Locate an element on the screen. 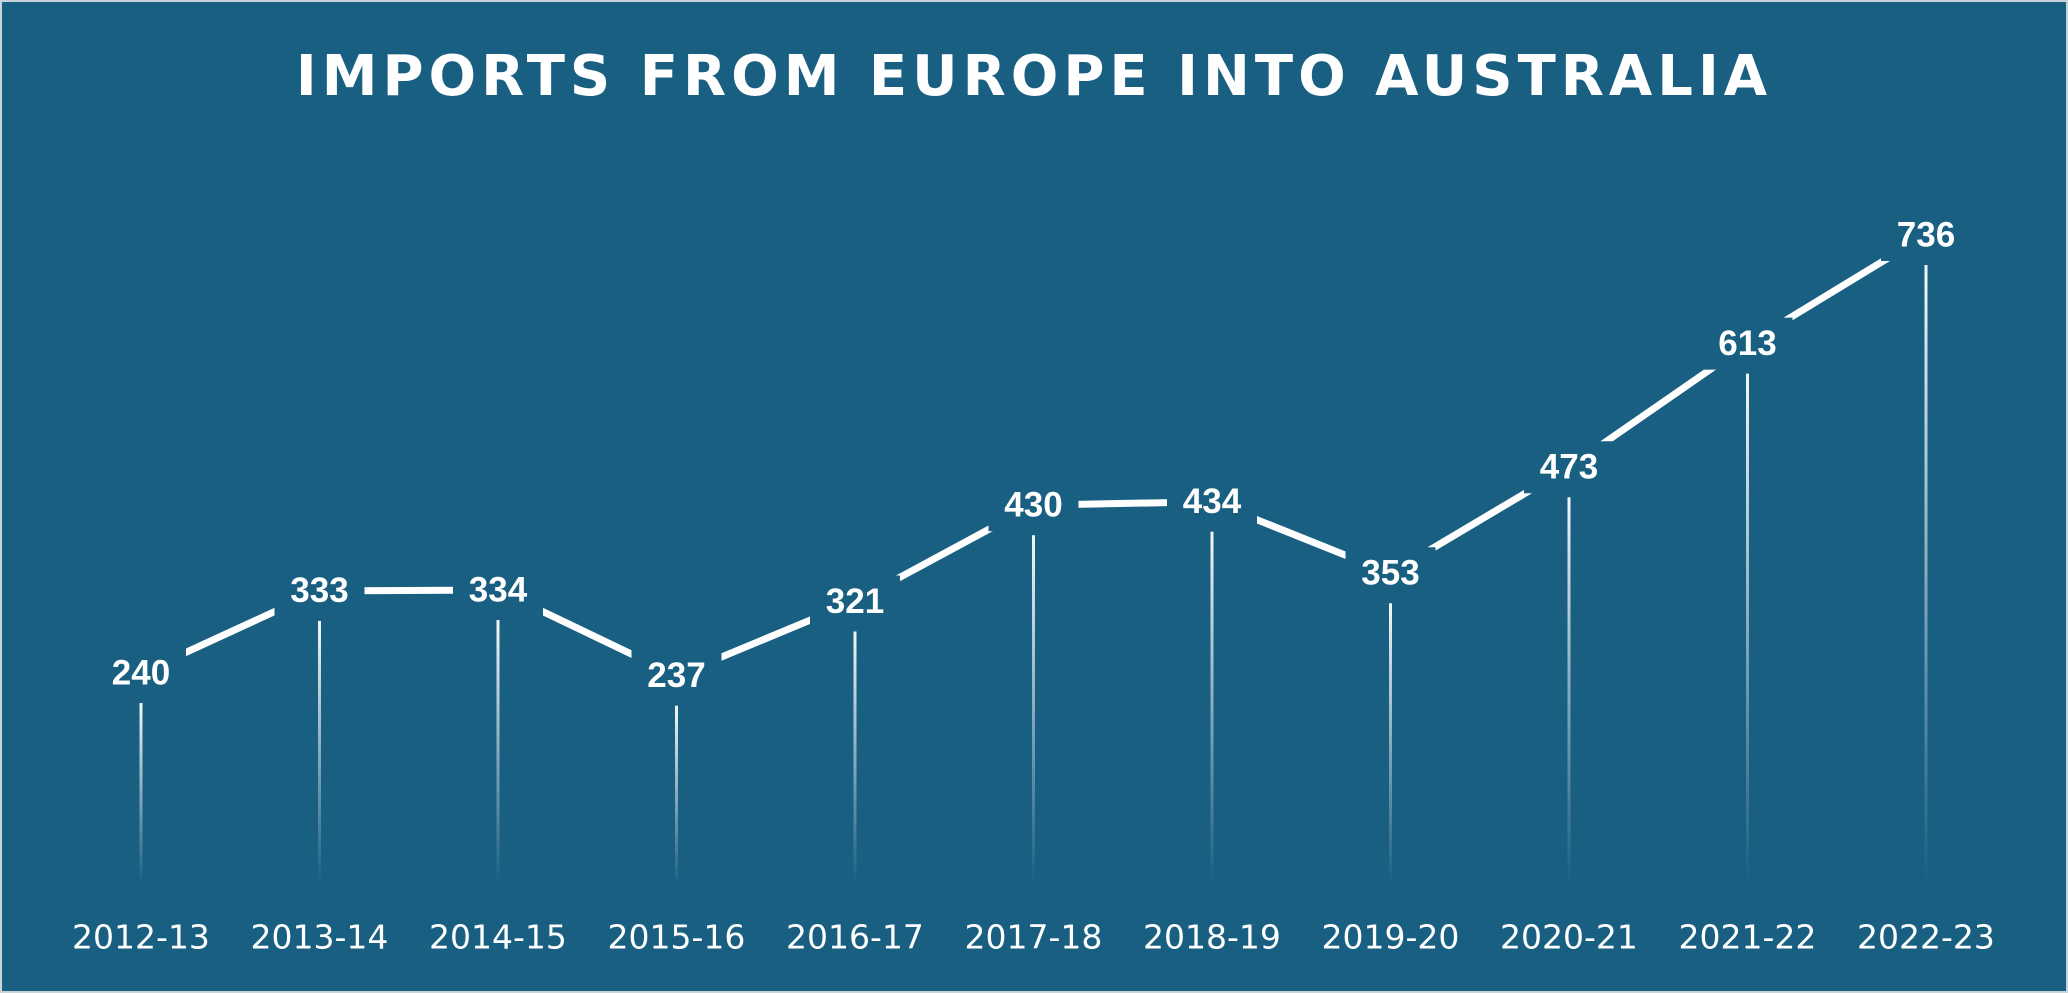 This screenshot has height=993, width=2068. data-label: 237 is located at coordinates (676, 675).